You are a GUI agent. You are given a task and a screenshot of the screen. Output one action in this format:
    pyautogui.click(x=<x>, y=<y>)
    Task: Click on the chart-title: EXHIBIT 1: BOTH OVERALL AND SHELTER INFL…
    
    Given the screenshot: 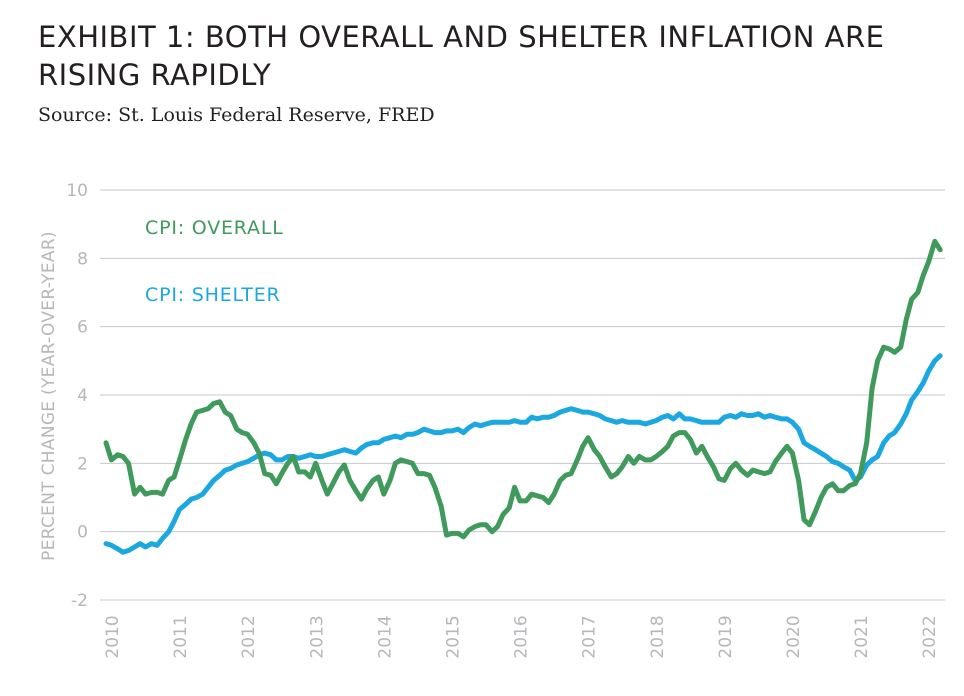 What is the action you would take?
    pyautogui.click(x=461, y=56)
    